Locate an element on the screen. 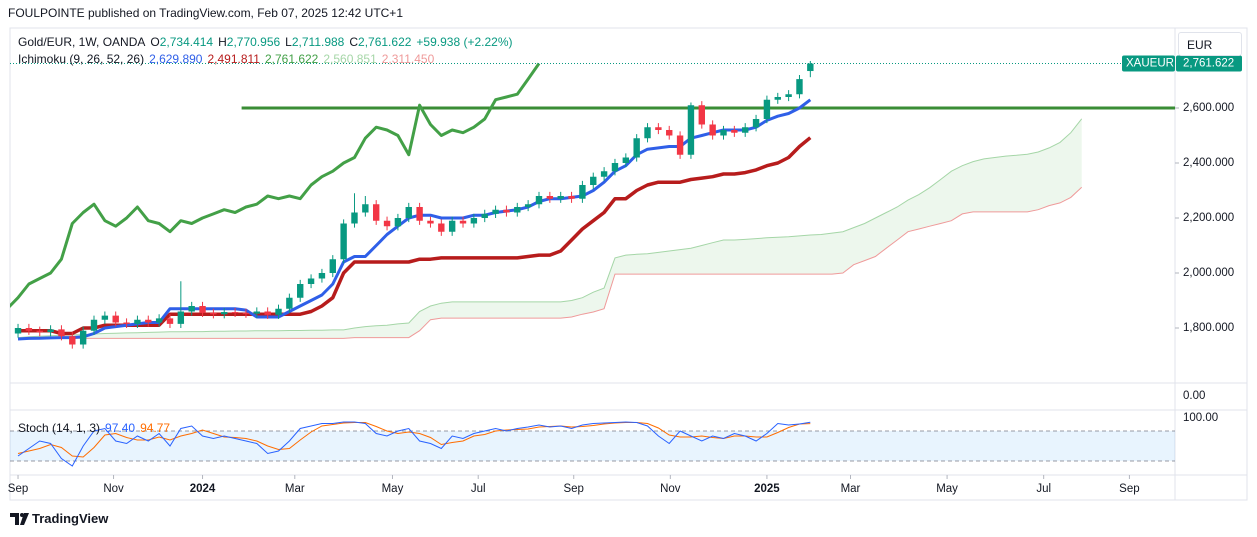 The height and width of the screenshot is (537, 1257). ohlc-item: C2,761.622 is located at coordinates (380, 42).